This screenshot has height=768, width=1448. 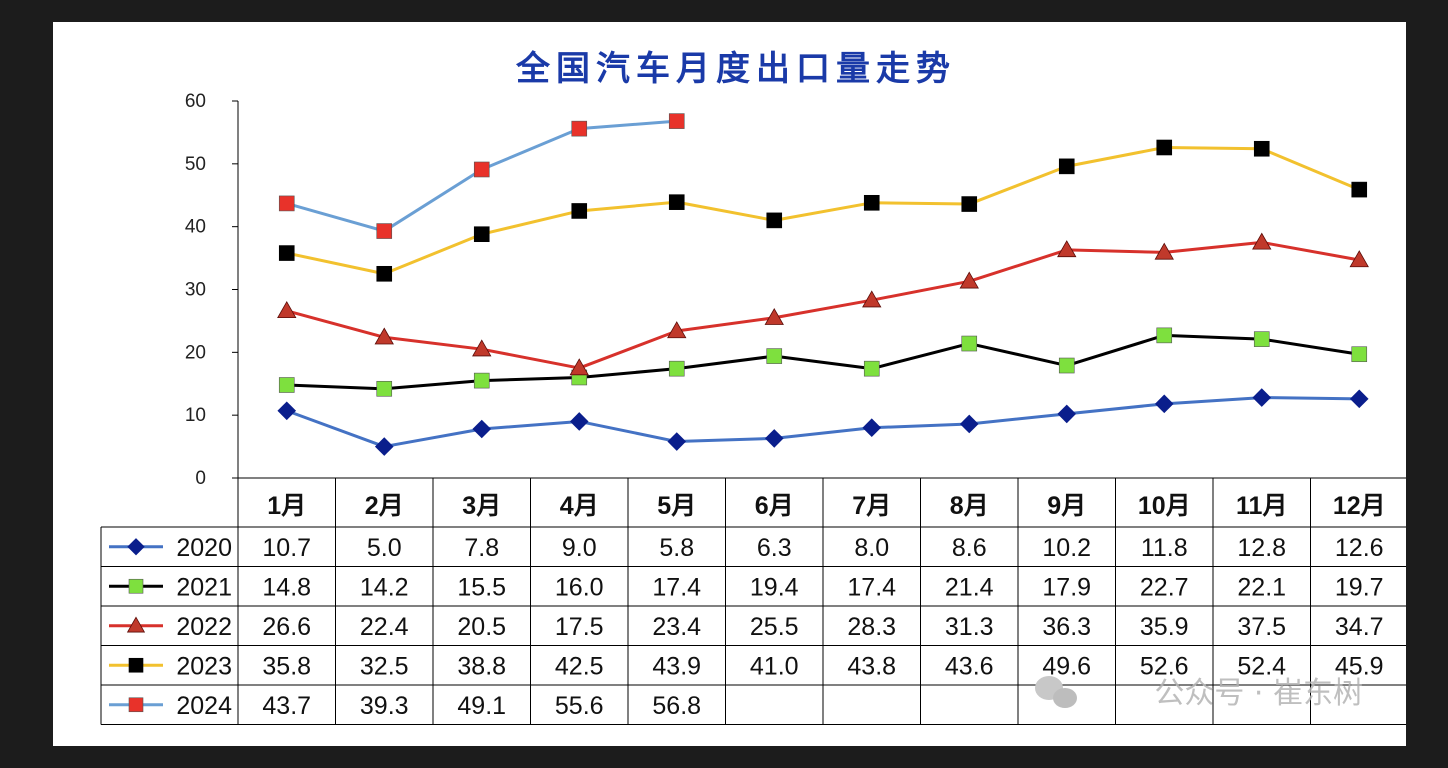 I want to click on series-2021, so click(x=823, y=362).